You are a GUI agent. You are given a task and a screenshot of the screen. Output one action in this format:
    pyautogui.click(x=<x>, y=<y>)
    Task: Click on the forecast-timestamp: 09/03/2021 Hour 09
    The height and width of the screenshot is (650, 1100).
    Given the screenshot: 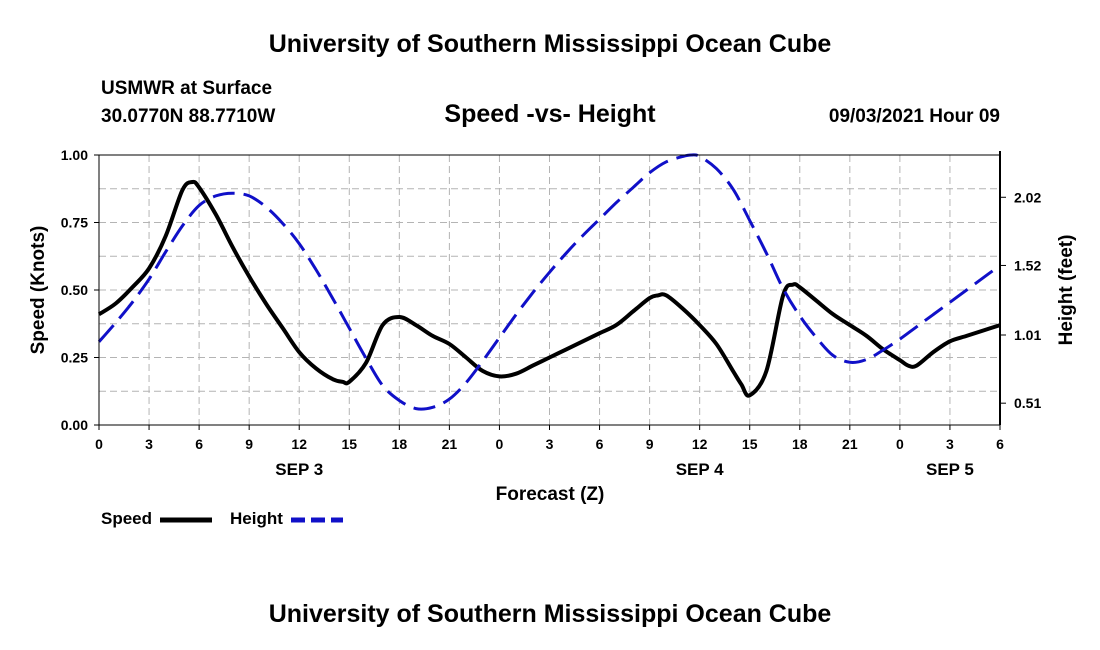 What is the action you would take?
    pyautogui.click(x=914, y=116)
    